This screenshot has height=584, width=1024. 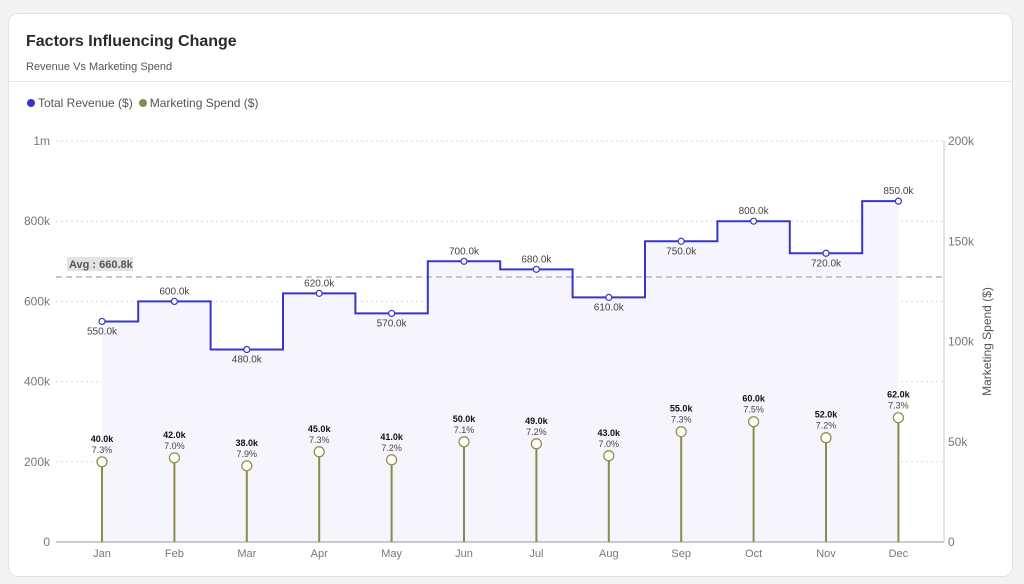 What do you see at coordinates (392, 437) in the screenshot?
I see `marketing-value-label: 41.0k` at bounding box center [392, 437].